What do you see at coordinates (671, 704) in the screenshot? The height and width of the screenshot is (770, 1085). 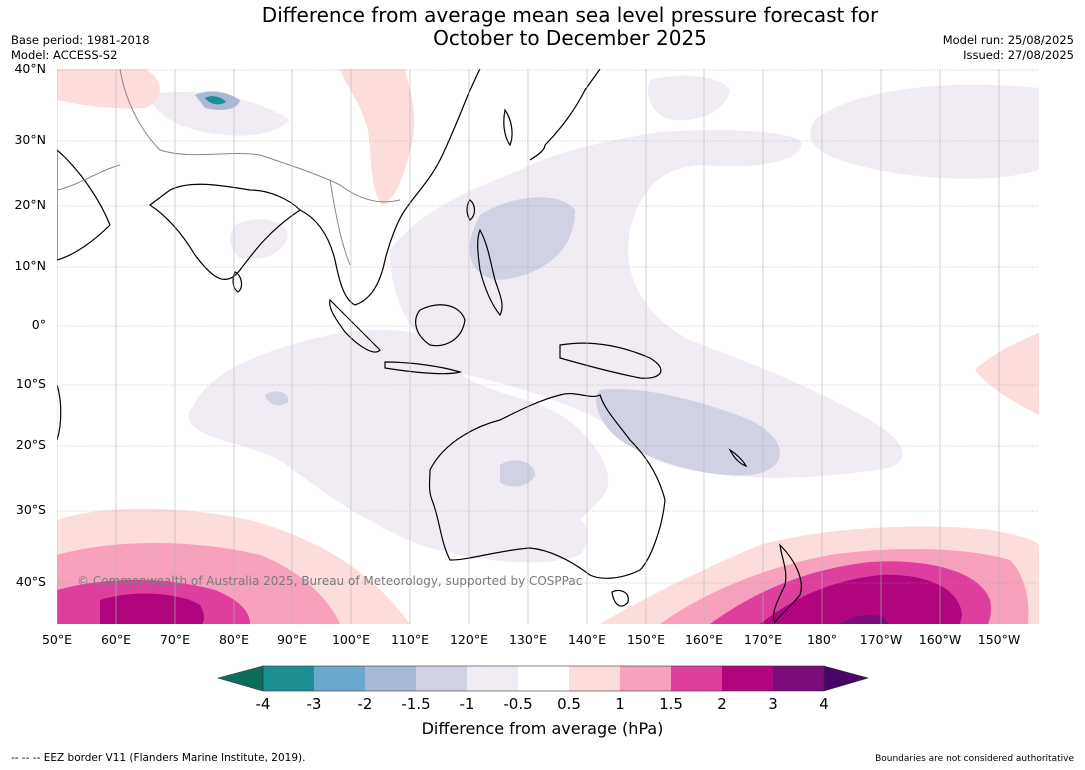 I see `colorbar-tick: 1.5` at bounding box center [671, 704].